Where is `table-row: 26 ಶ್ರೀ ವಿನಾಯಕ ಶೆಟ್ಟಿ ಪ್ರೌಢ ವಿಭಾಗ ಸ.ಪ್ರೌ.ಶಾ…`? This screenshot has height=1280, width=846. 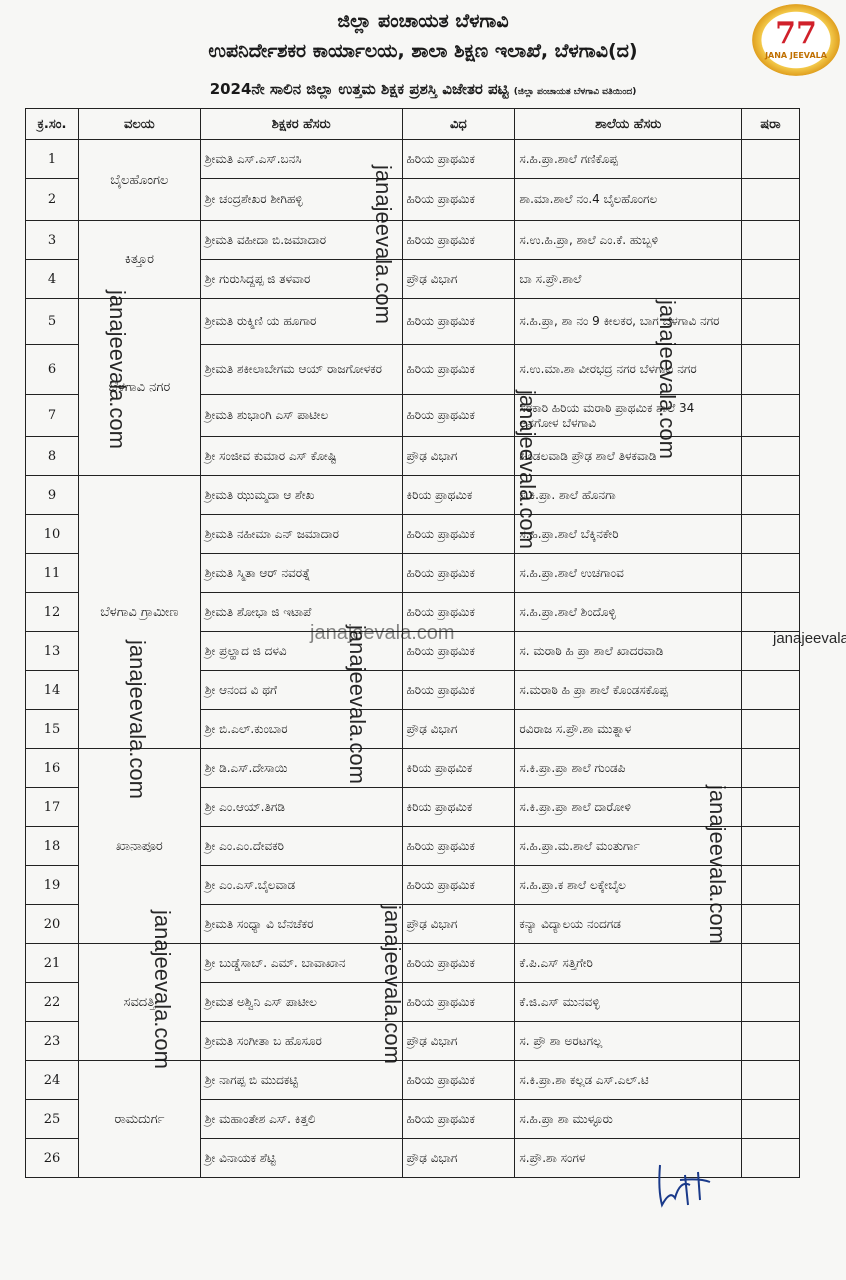
table-row: 26 ಶ್ರೀ ವಿನಾಯಕ ಶೆಟ್ಟಿ ಪ್ರೌಢ ವಿಭಾಗ ಸ.ಪ್ರೌ.ಶಾ… is located at coordinates (412, 1158).